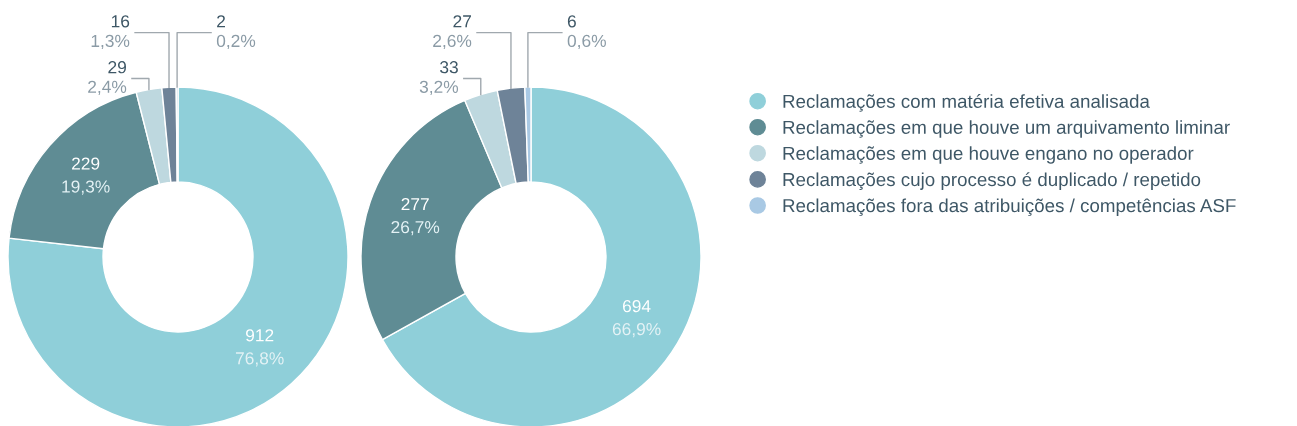 The image size is (1297, 426). I want to click on legend-label: Reclamações em que houve engano no operador, so click(988, 155).